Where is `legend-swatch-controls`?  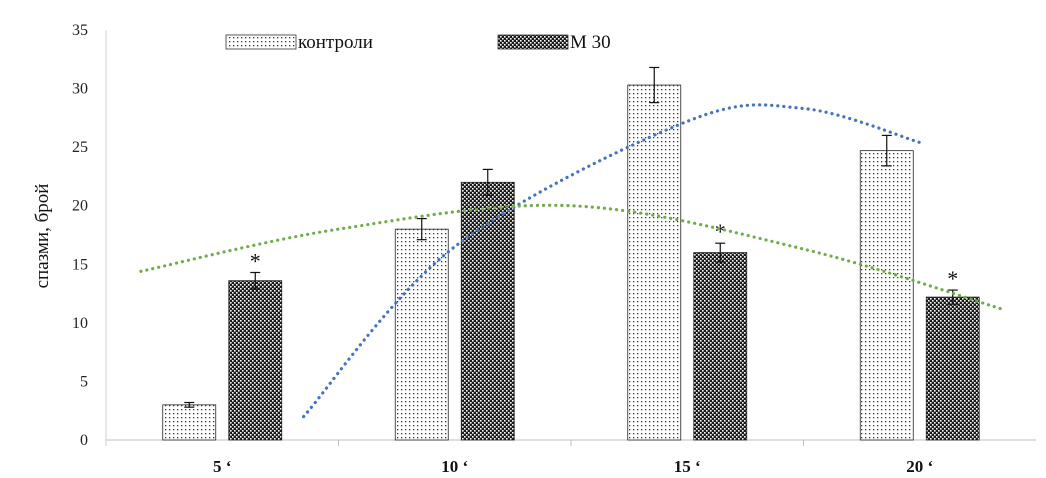
legend-swatch-controls is located at coordinates (261, 42).